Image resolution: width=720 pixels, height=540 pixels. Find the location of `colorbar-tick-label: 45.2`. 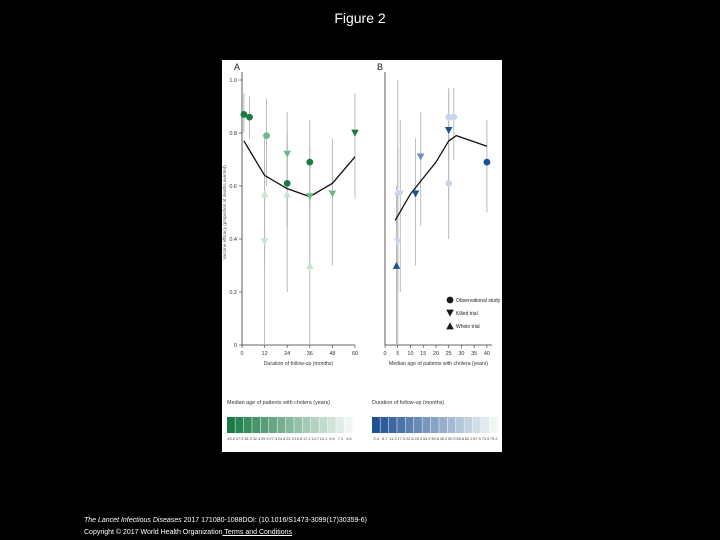

colorbar-tick-label: 45.2 is located at coordinates (444, 438).